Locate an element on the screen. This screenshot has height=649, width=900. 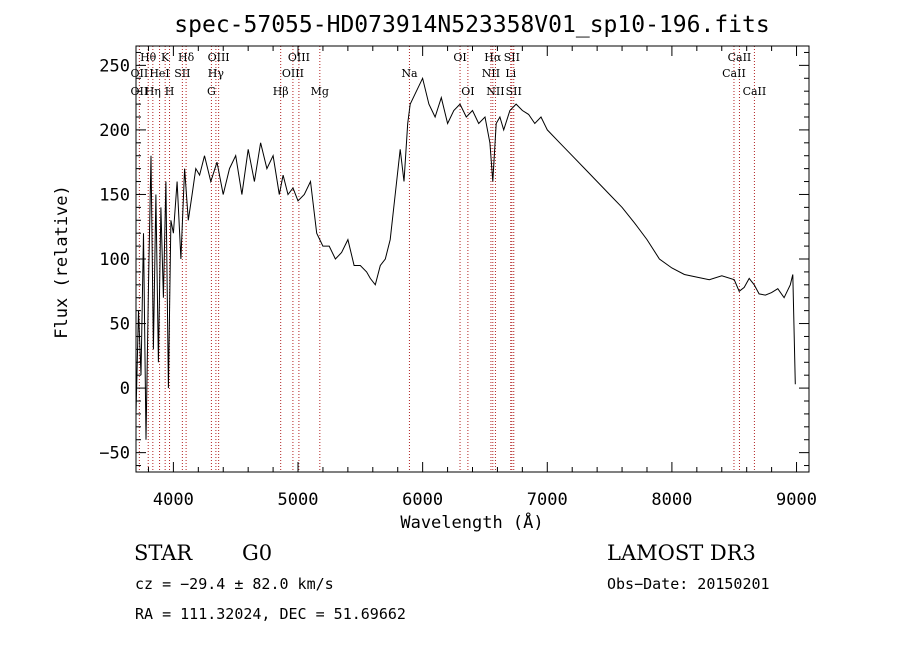
spectral-line-label: Mg is located at coordinates (320, 91).